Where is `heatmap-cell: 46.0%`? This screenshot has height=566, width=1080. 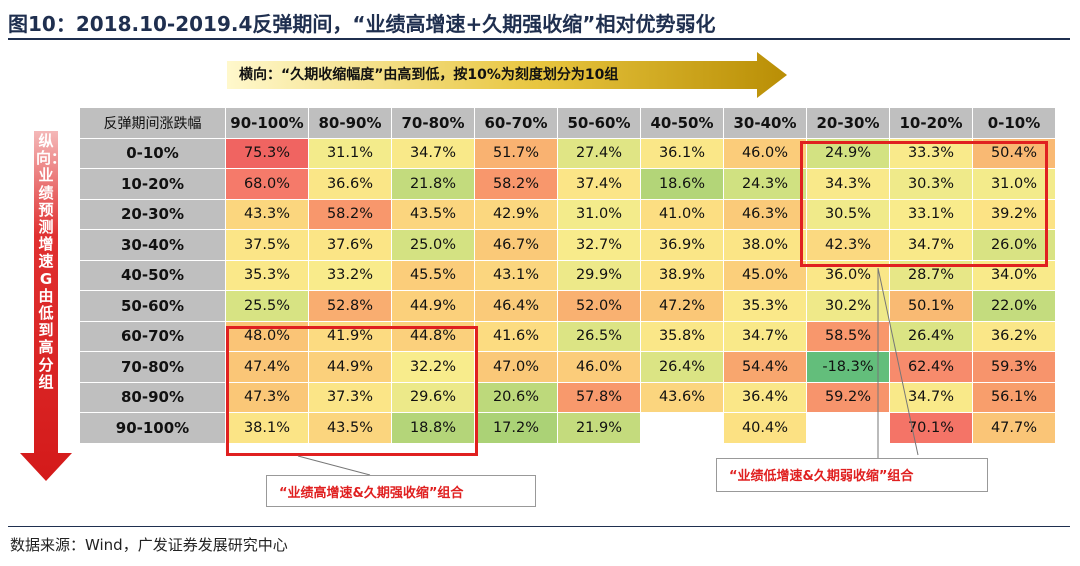
heatmap-cell: 46.0% is located at coordinates (599, 367).